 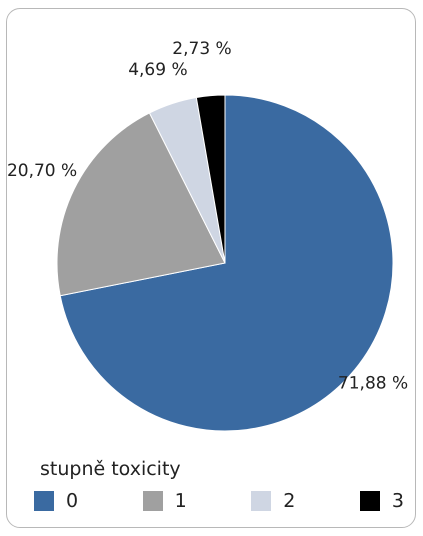 What do you see at coordinates (42, 171) in the screenshot?
I see `data-label: 20,70 %` at bounding box center [42, 171].